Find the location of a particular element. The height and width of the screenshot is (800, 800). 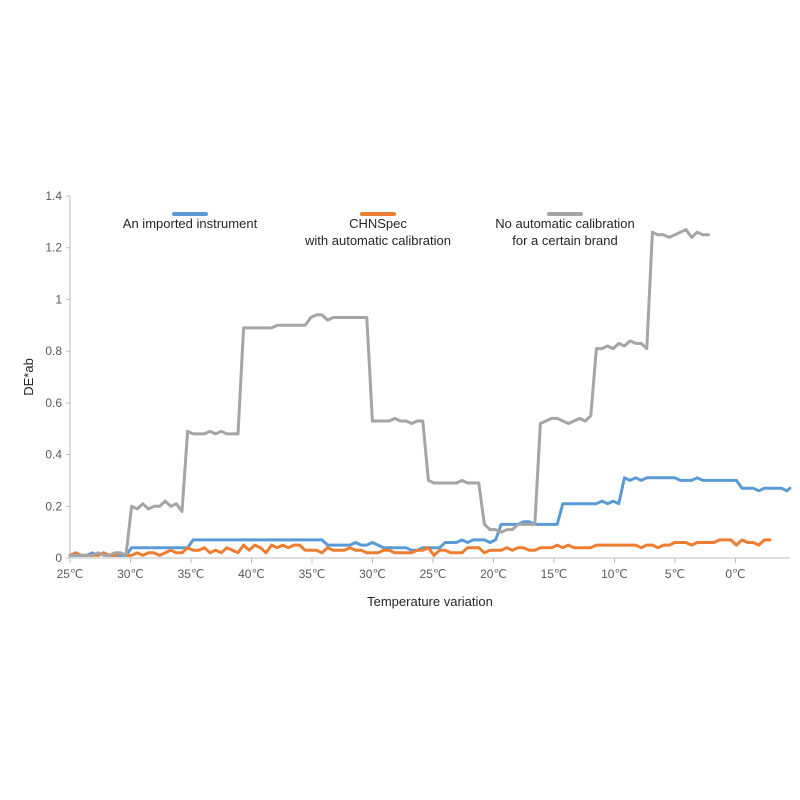

y-tick-label: 0 is located at coordinates (58, 558).